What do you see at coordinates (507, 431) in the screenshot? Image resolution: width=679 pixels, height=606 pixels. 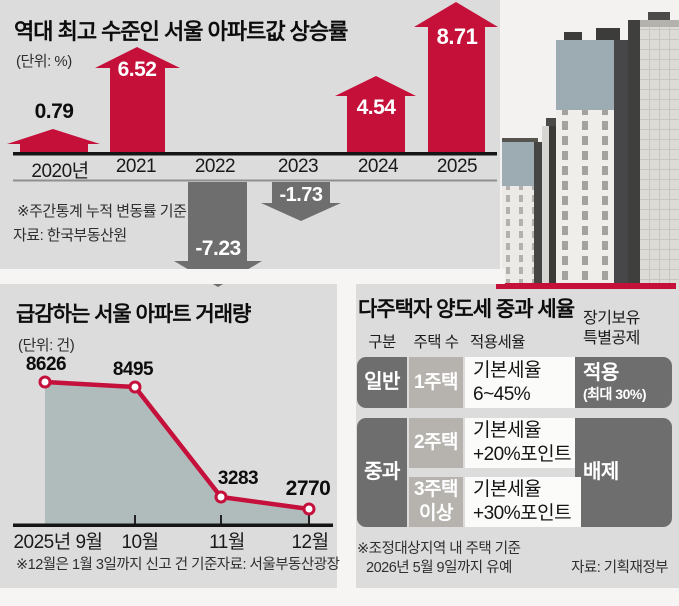 I see `cell-rate-2-line1: 기본세율` at bounding box center [507, 431].